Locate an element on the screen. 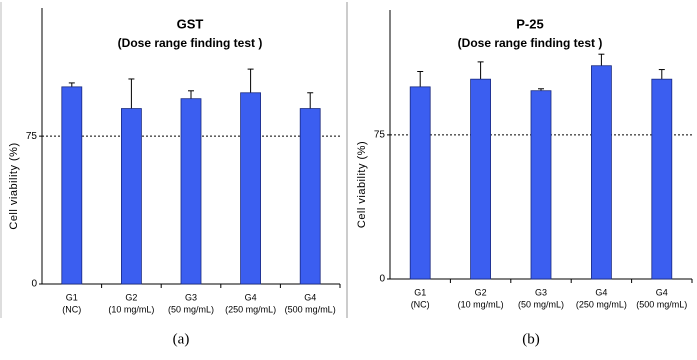  chart-title: GST is located at coordinates (190, 23).